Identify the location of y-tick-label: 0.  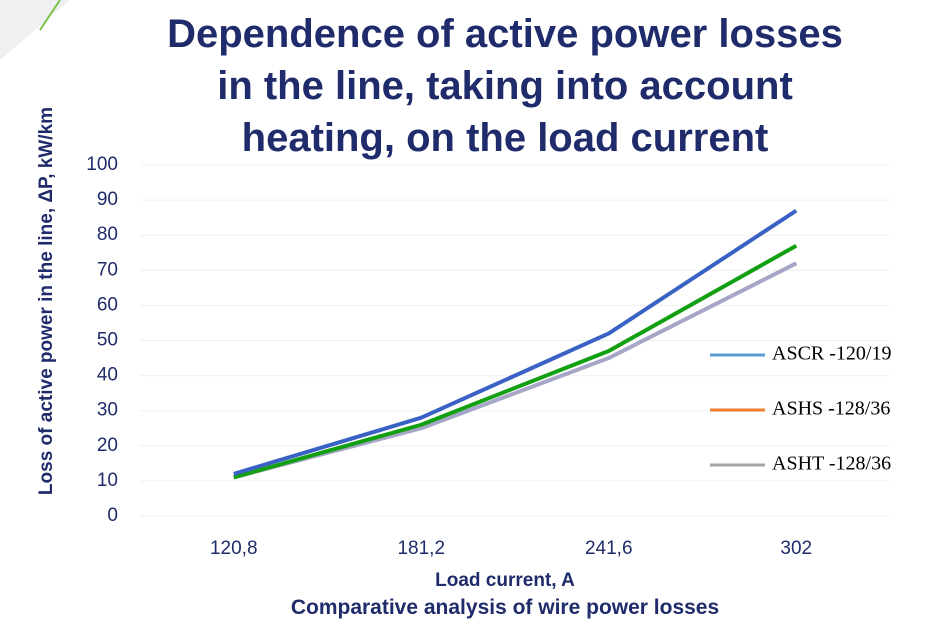
(112, 515).